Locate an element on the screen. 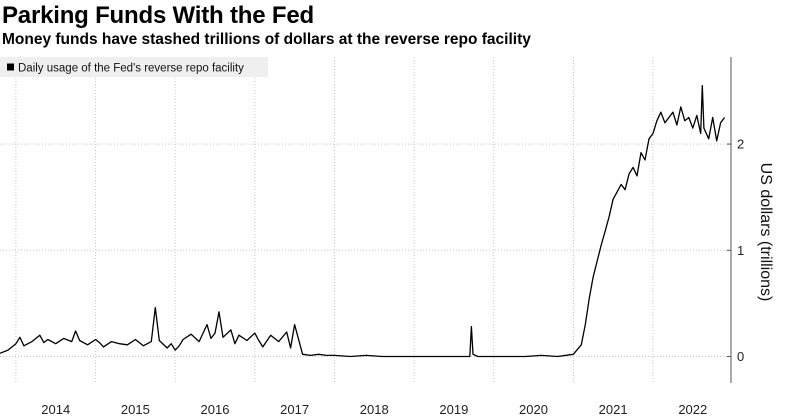  y-axis-label: US dollars (trillions) is located at coordinates (765, 232).